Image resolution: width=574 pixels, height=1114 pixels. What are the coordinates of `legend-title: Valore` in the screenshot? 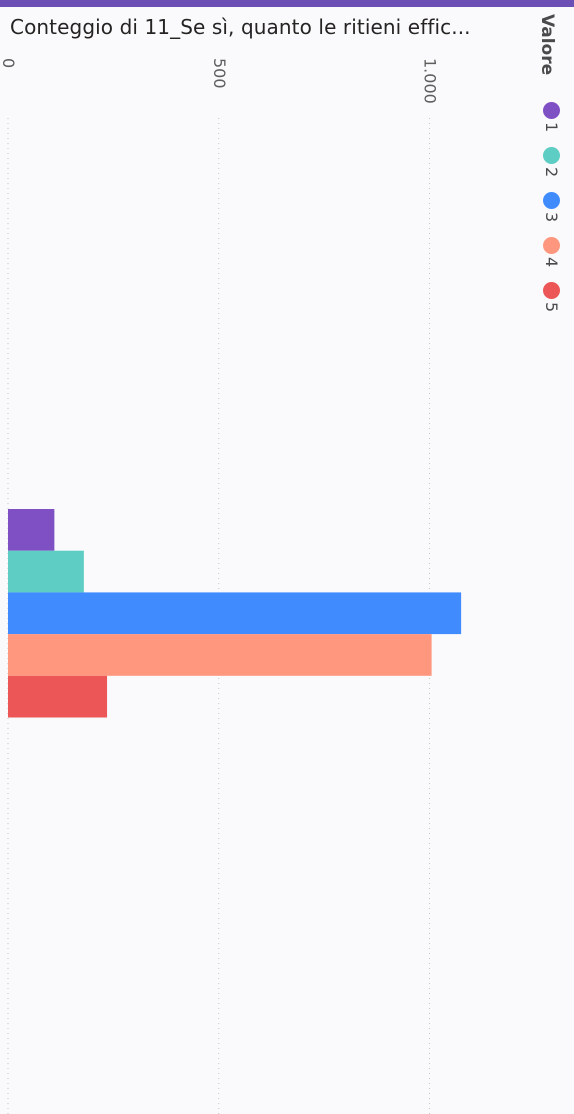 It's located at (547, 45).